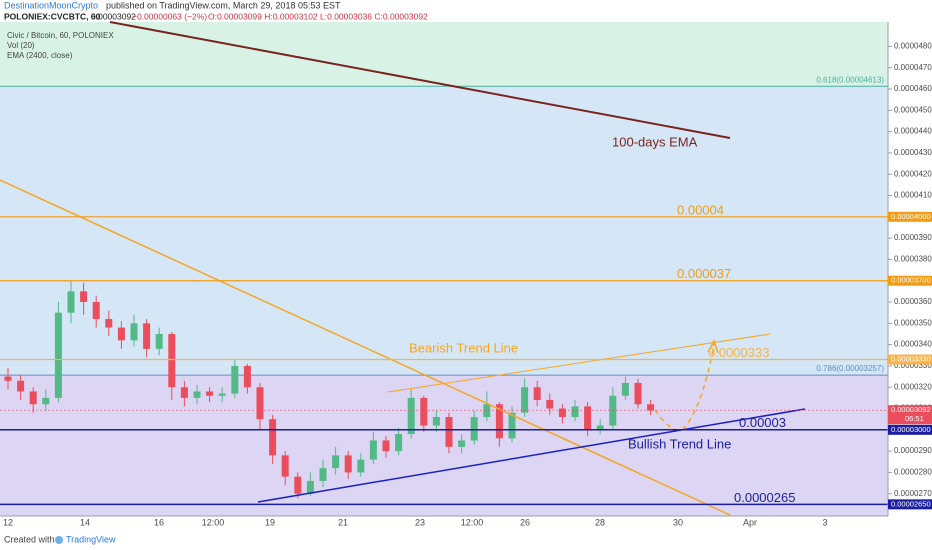 The height and width of the screenshot is (550, 932). Describe the element at coordinates (913, 46) in the screenshot. I see `y-tick-label: 0.00004800` at that location.